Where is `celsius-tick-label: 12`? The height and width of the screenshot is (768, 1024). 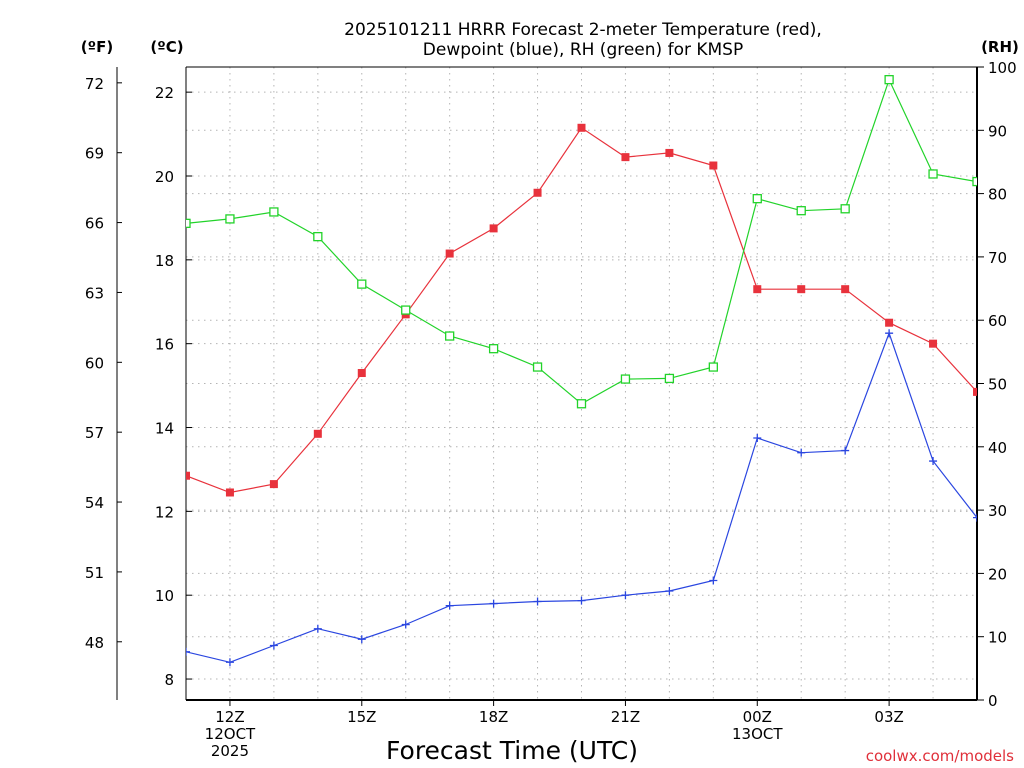
celsius-tick-label: 12 is located at coordinates (164, 512).